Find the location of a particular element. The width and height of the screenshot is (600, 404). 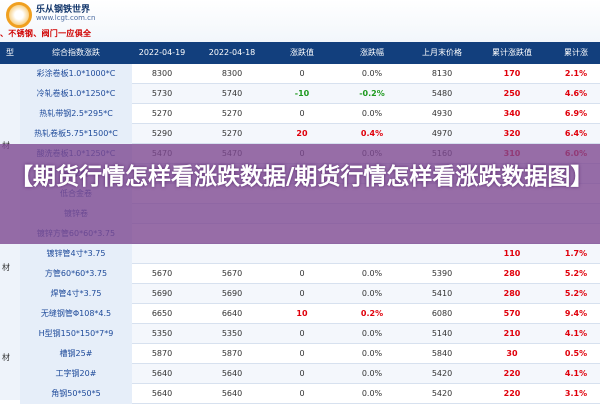

category-label: 材 is located at coordinates (6, 357).